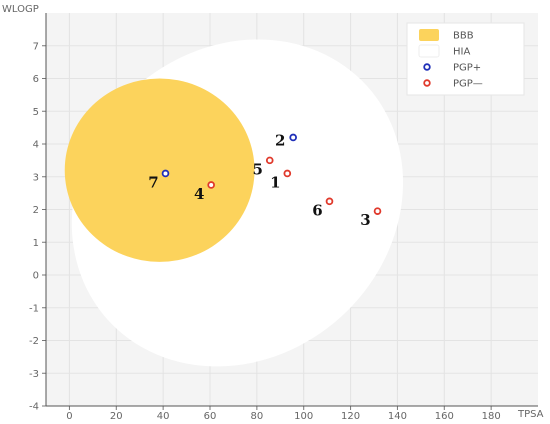 The width and height of the screenshot is (550, 424). I want to click on y-tick-label: -1, so click(34, 308).